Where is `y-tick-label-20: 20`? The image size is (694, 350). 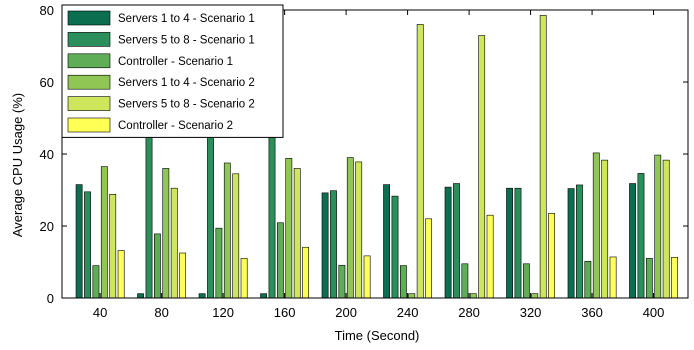
y-tick-label-20: 20 is located at coordinates (47, 226).